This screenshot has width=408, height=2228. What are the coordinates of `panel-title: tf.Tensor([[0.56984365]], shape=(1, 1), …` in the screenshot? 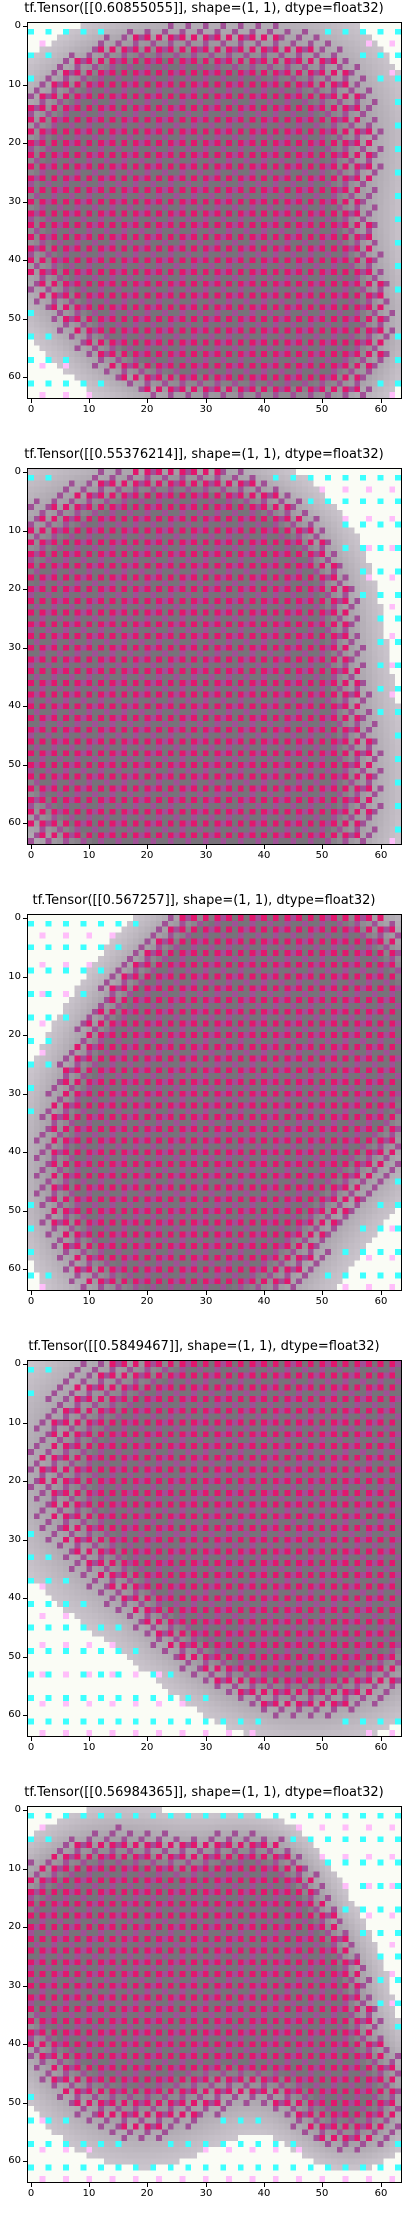 It's located at (204, 1792).